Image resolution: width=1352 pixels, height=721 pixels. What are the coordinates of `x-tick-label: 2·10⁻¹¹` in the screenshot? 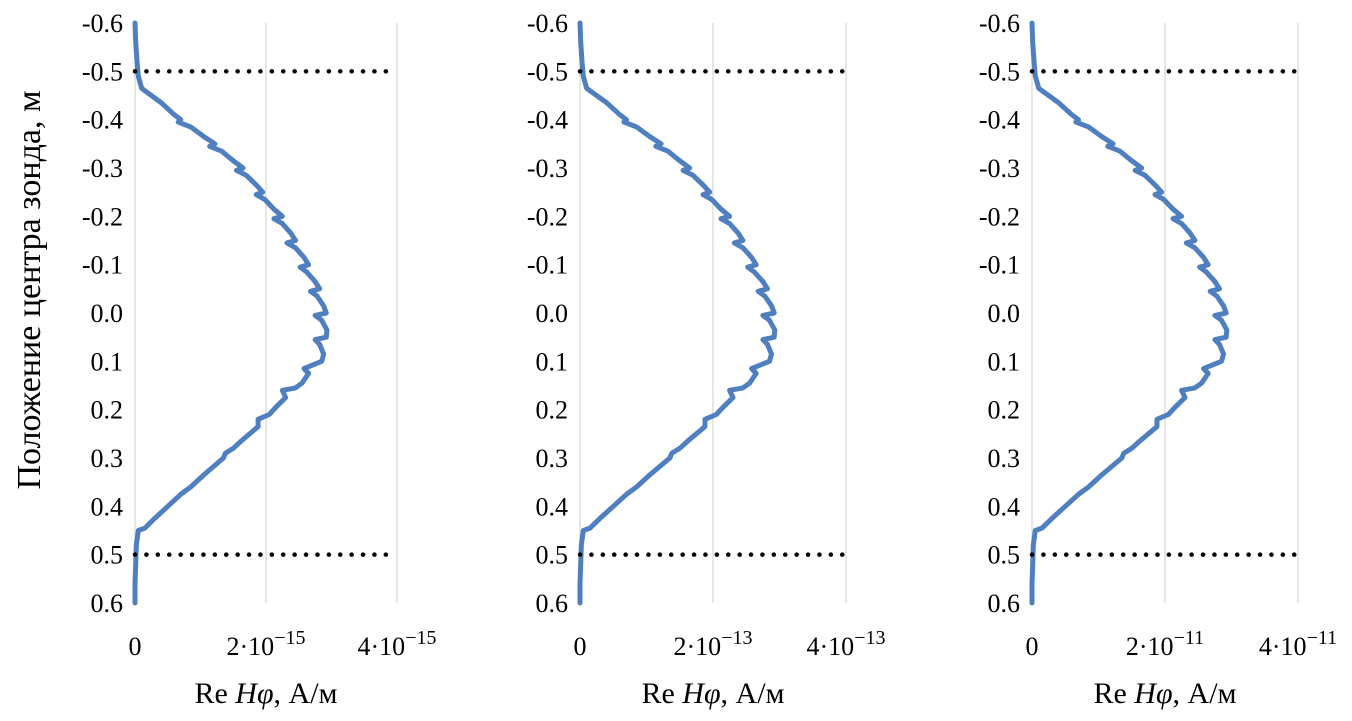 It's located at (1165, 644).